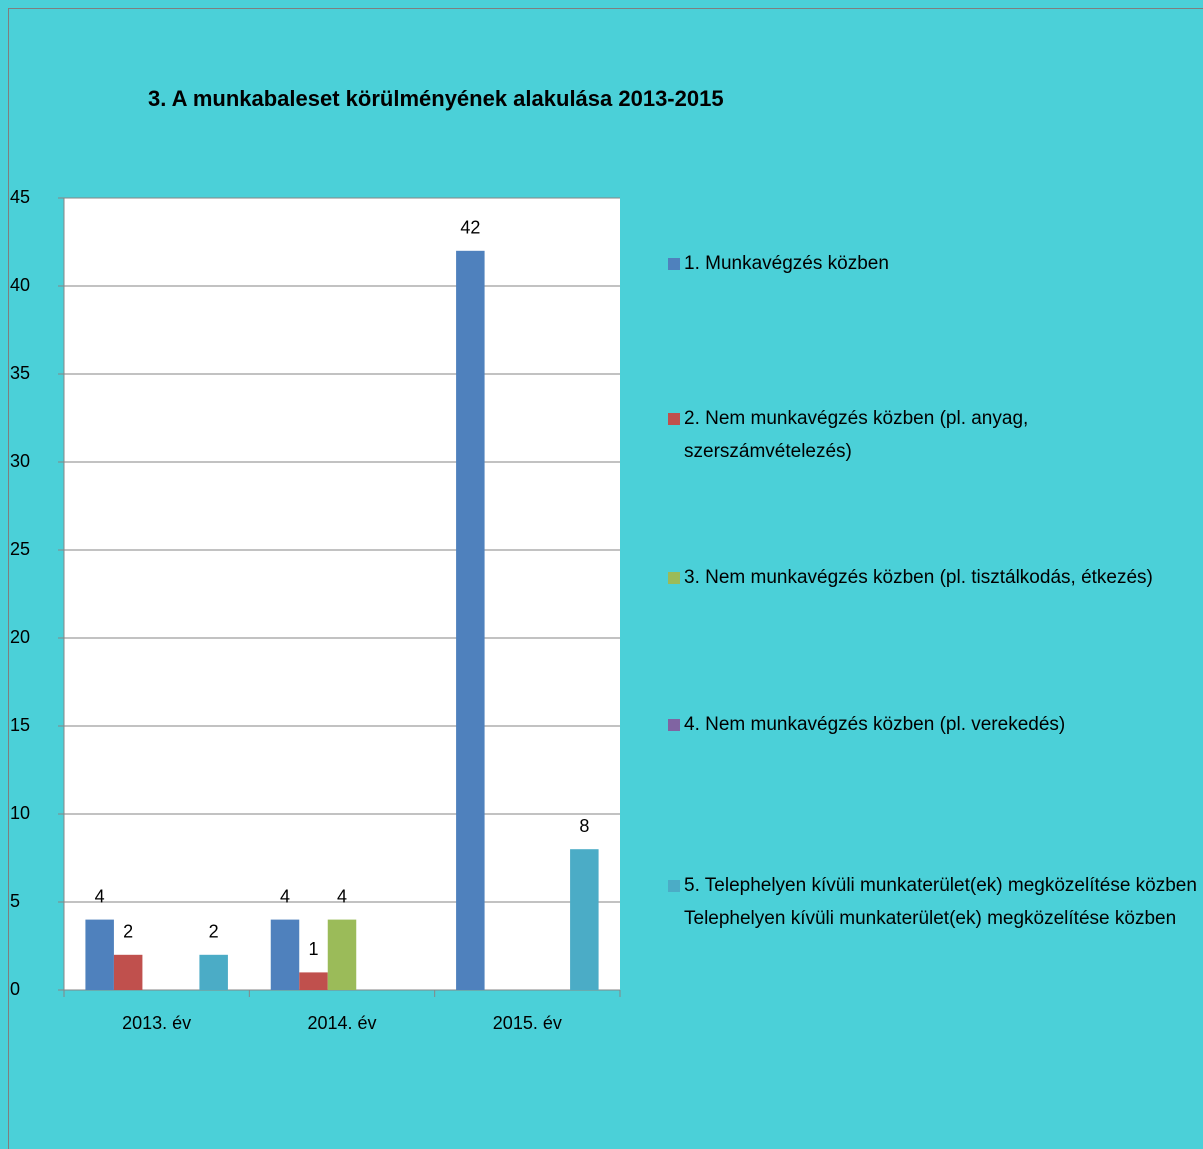 Image resolution: width=1203 pixels, height=1149 pixels. What do you see at coordinates (20, 285) in the screenshot?
I see `y-tick-label: 40` at bounding box center [20, 285].